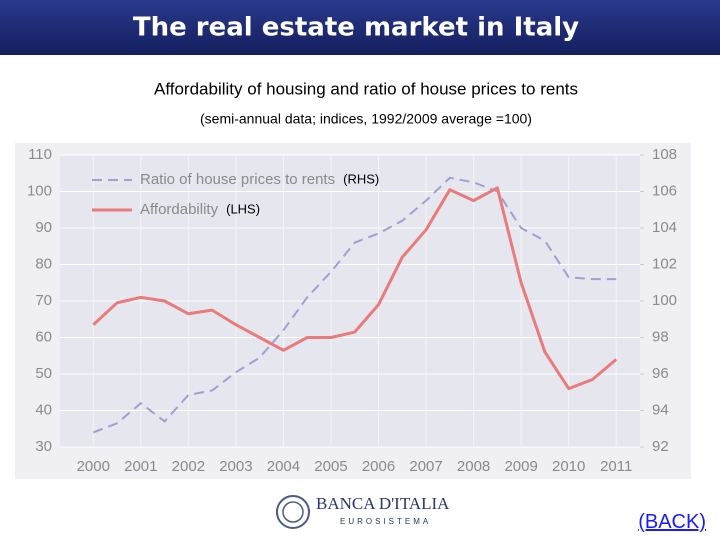 The height and width of the screenshot is (540, 720). Describe the element at coordinates (43, 446) in the screenshot. I see `y-tick-label: 30` at that location.